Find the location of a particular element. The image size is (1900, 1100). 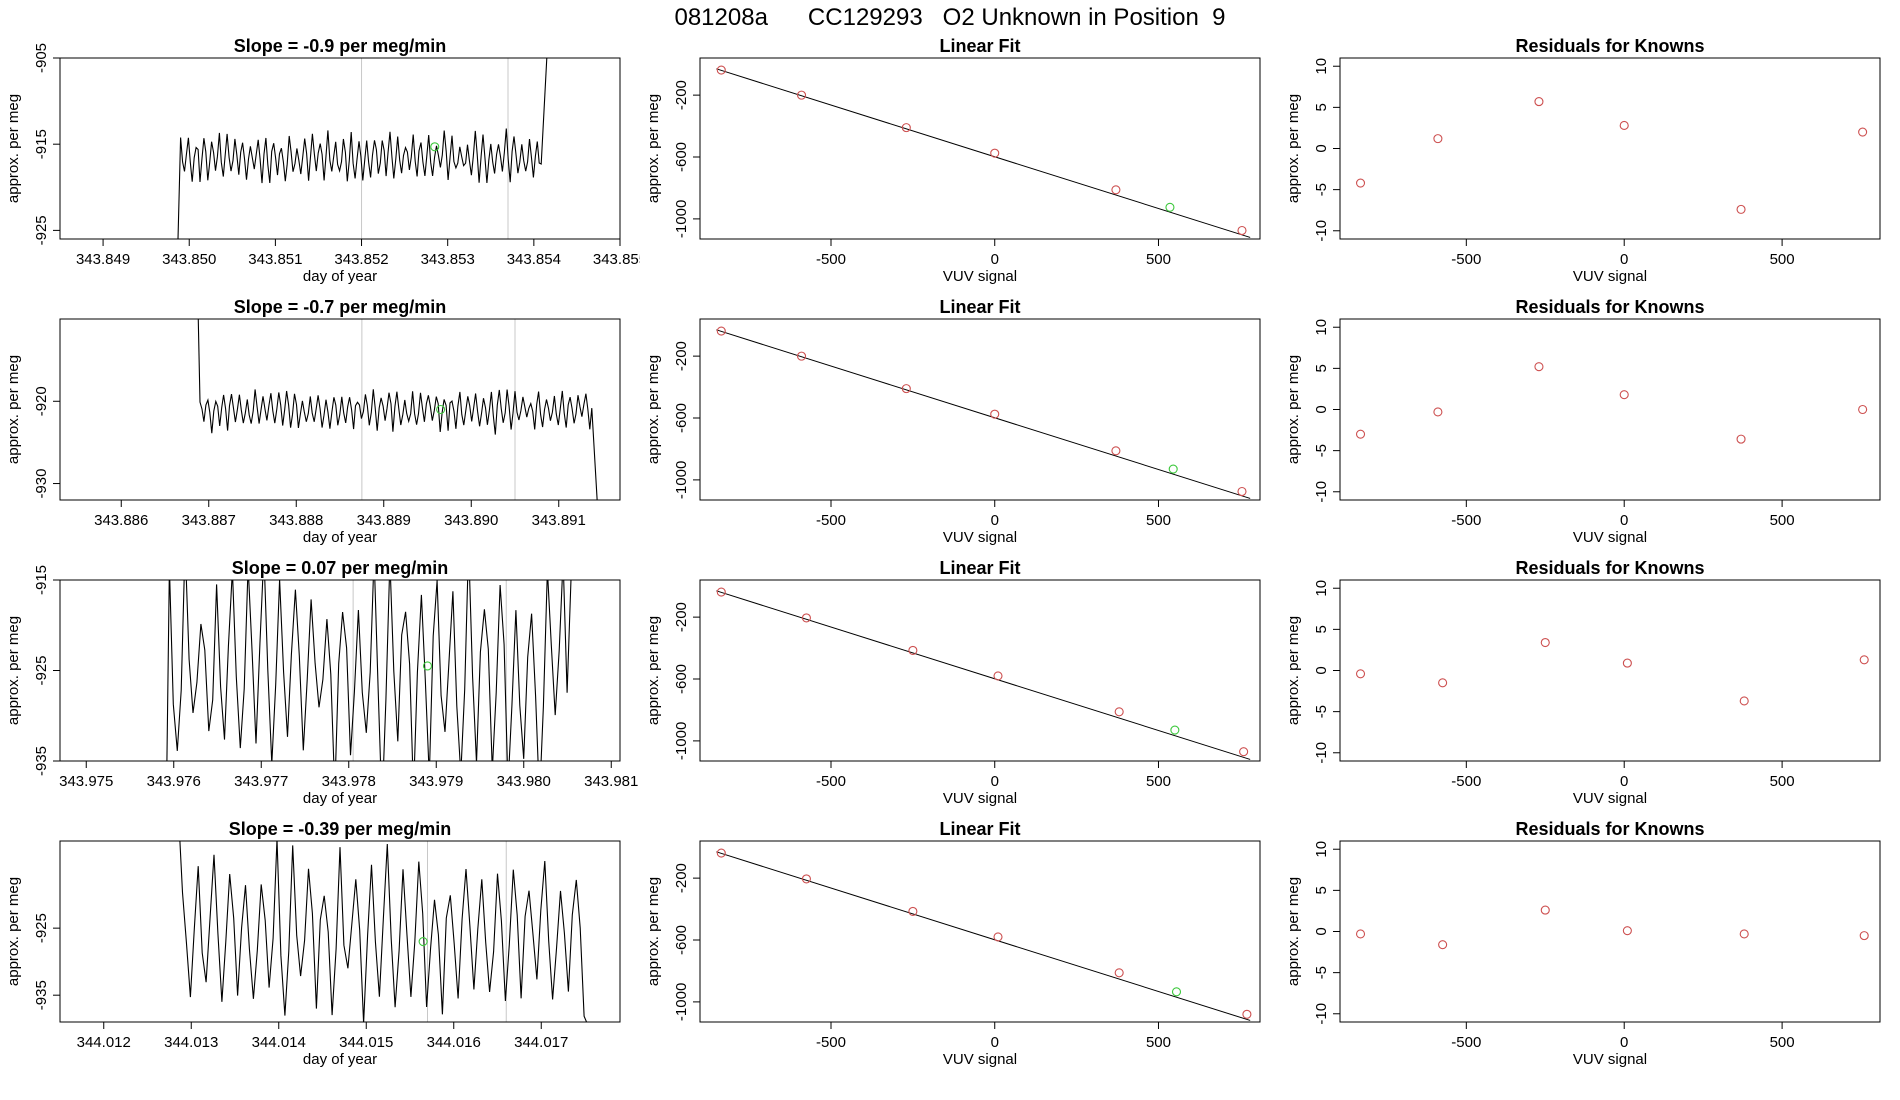

x-tick-label: 344.012 is located at coordinates (104, 1042).